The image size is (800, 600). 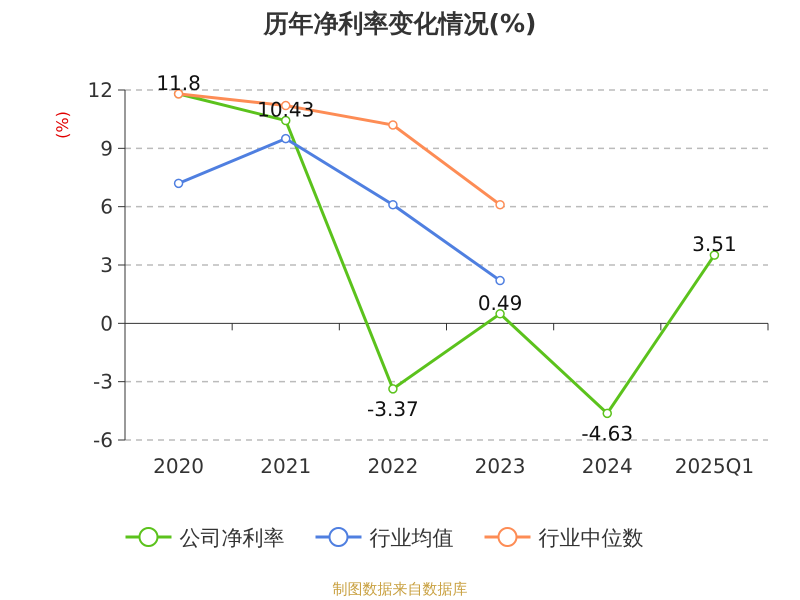 I want to click on data-label: 0.49, so click(x=500, y=302).